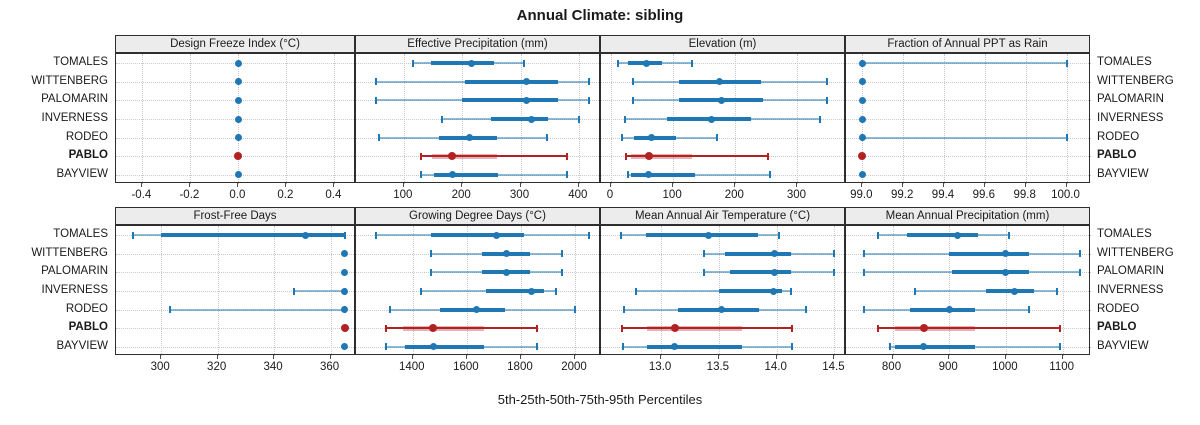  Describe the element at coordinates (1062, 367) in the screenshot. I see `axis-tick-label: 1100` at that location.